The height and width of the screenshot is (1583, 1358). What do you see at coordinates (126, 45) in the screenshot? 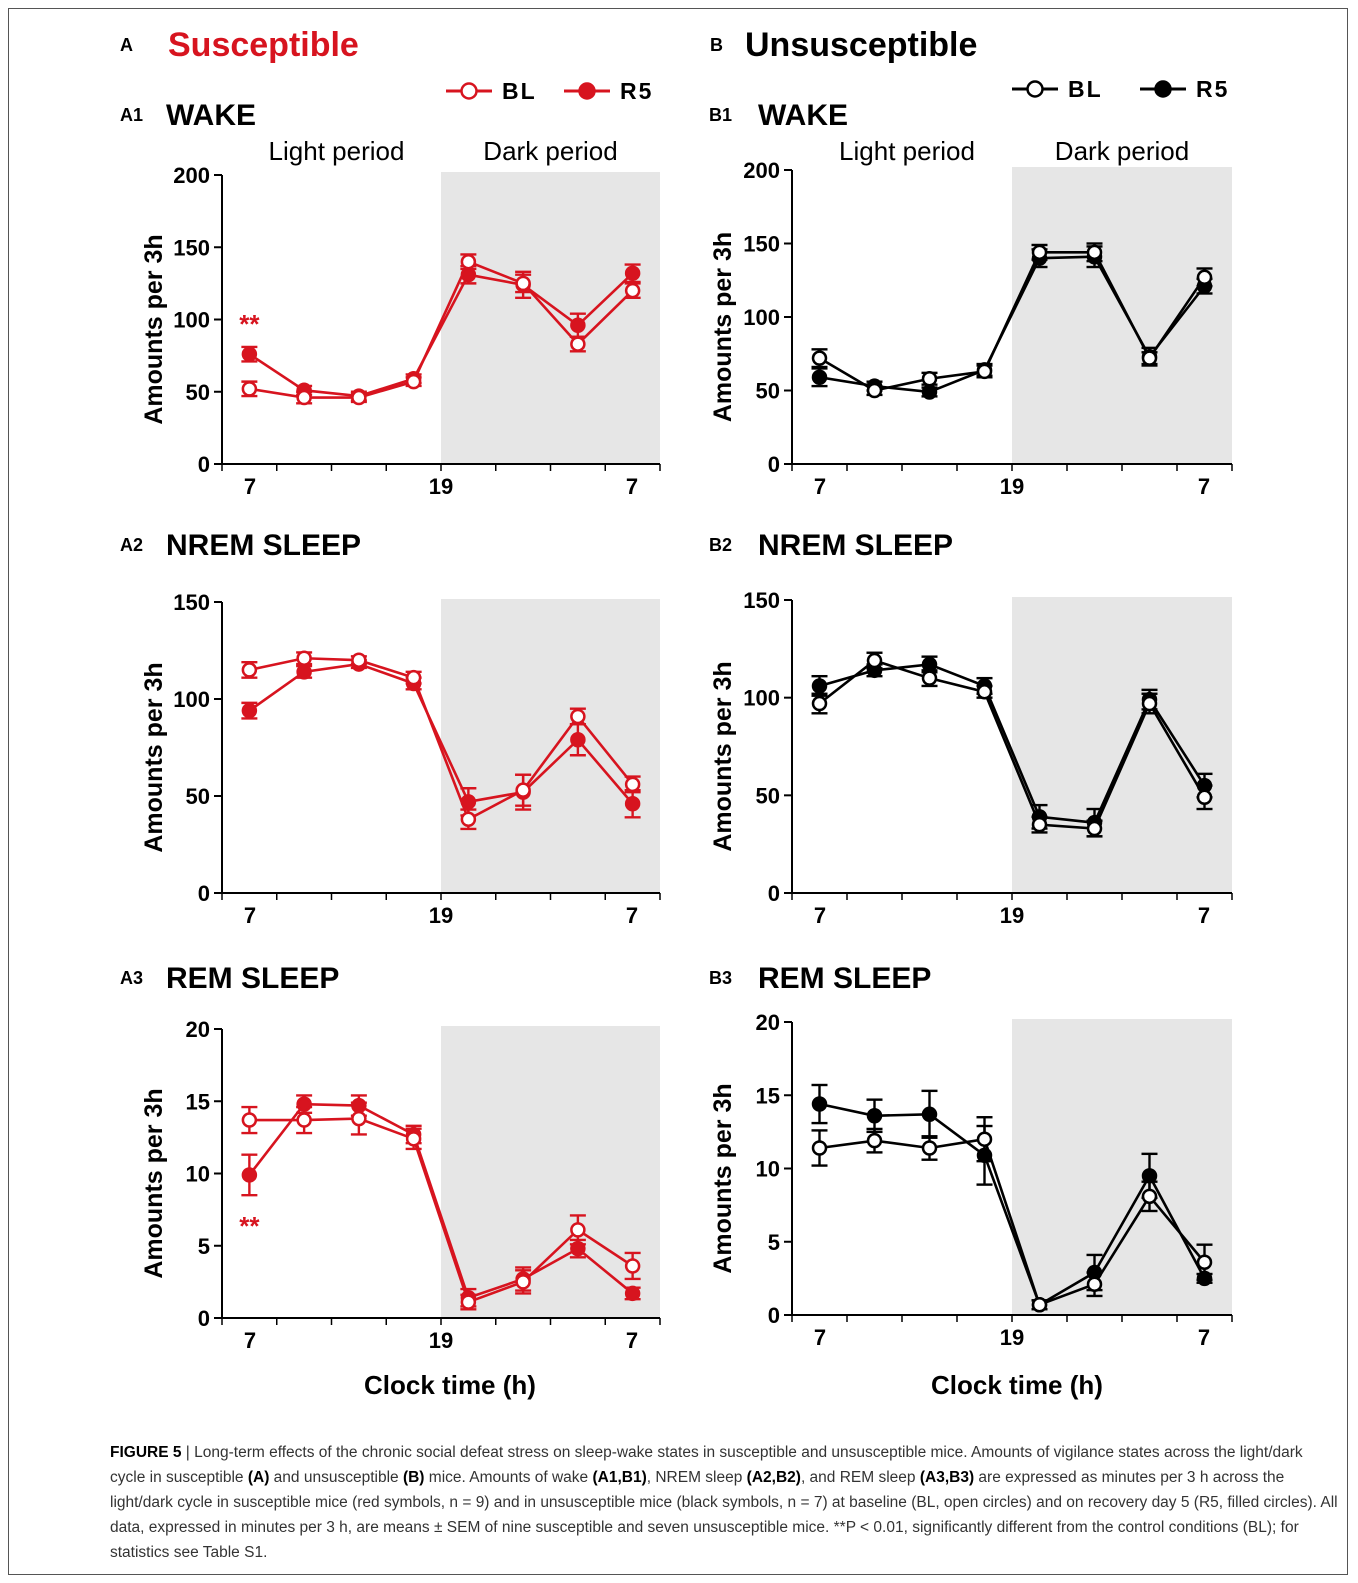
I see `column-letter: A` at bounding box center [126, 45].